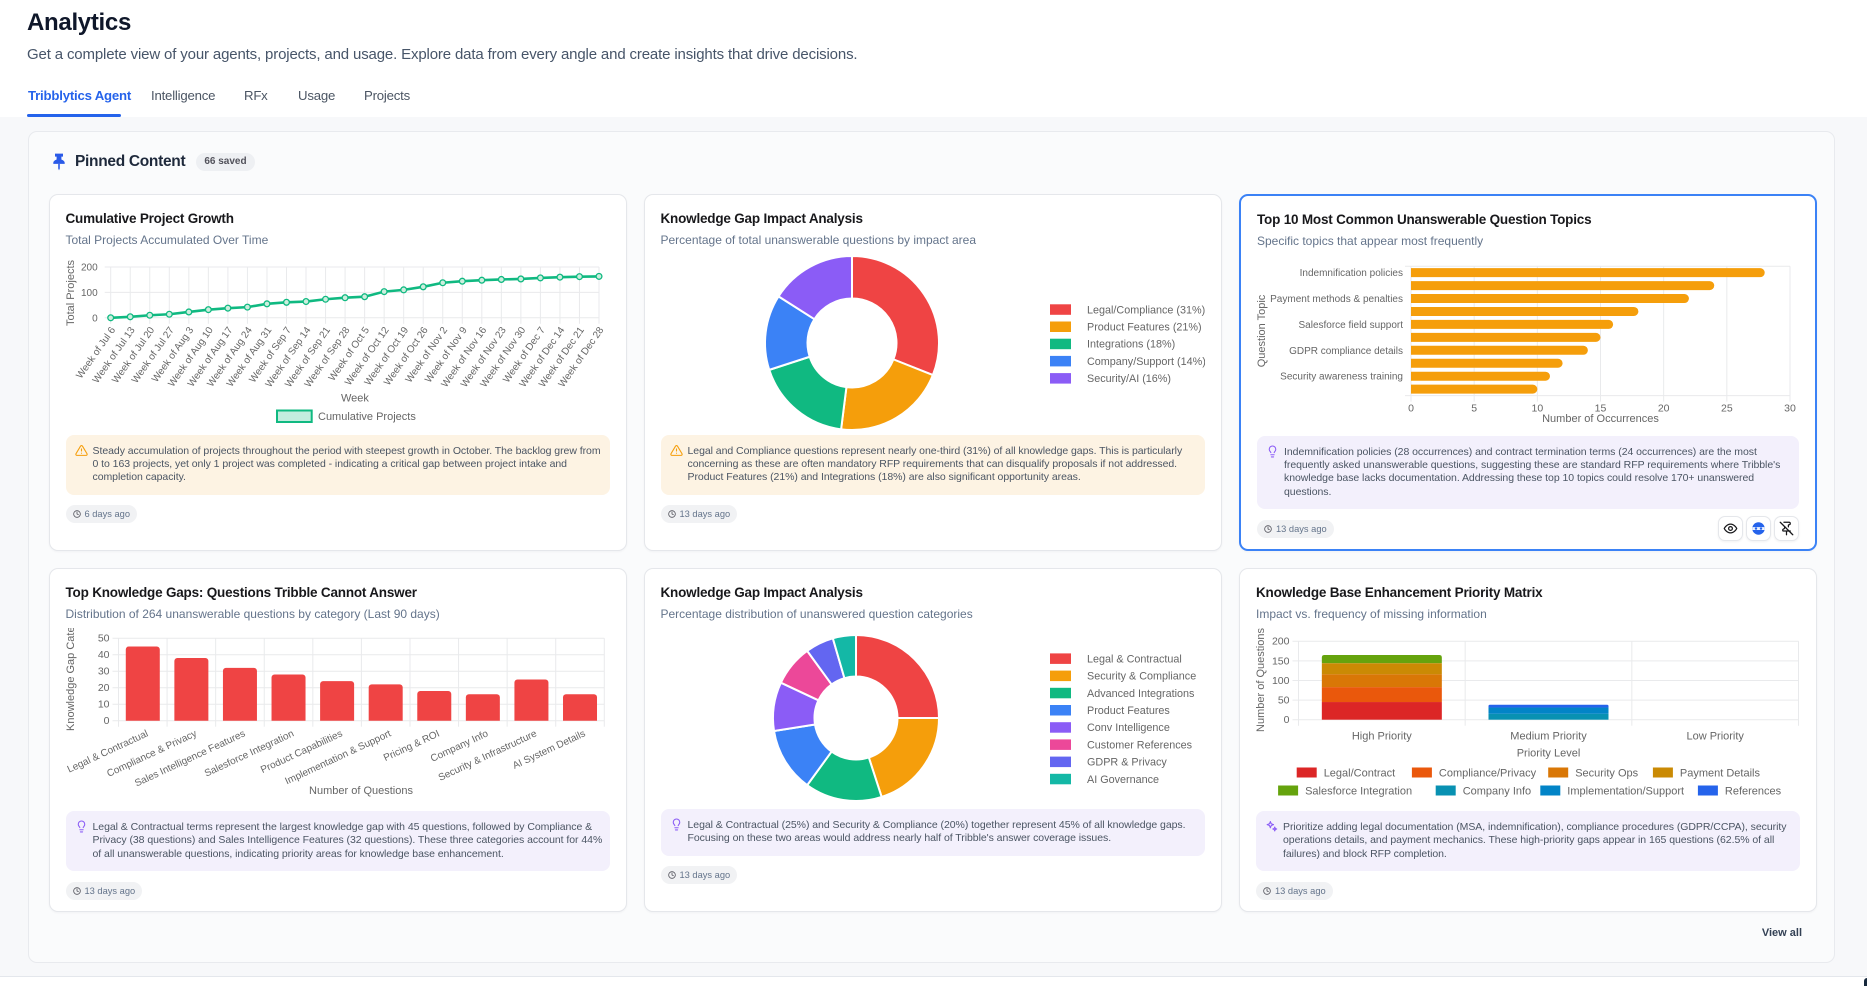  What do you see at coordinates (1144, 327) in the screenshot?
I see `svg-text: Product Features (21%)` at bounding box center [1144, 327].